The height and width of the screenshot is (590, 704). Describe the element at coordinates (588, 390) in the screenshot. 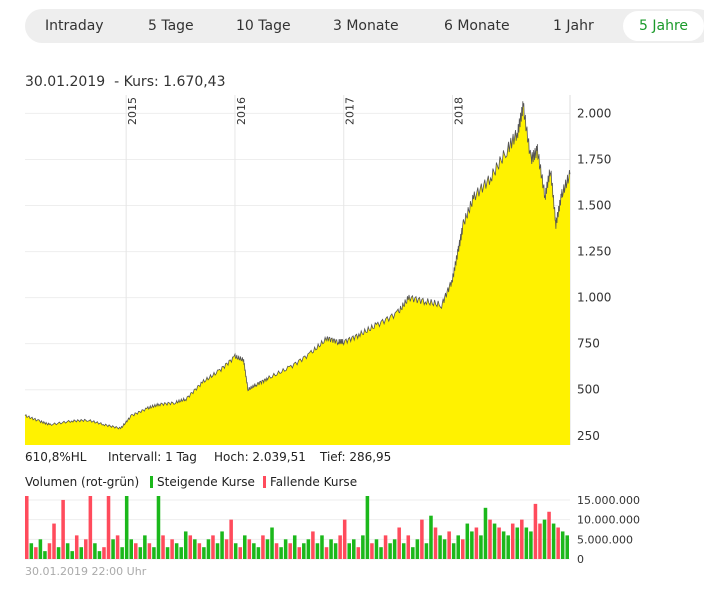

I see `y-tick-label: 500` at that location.